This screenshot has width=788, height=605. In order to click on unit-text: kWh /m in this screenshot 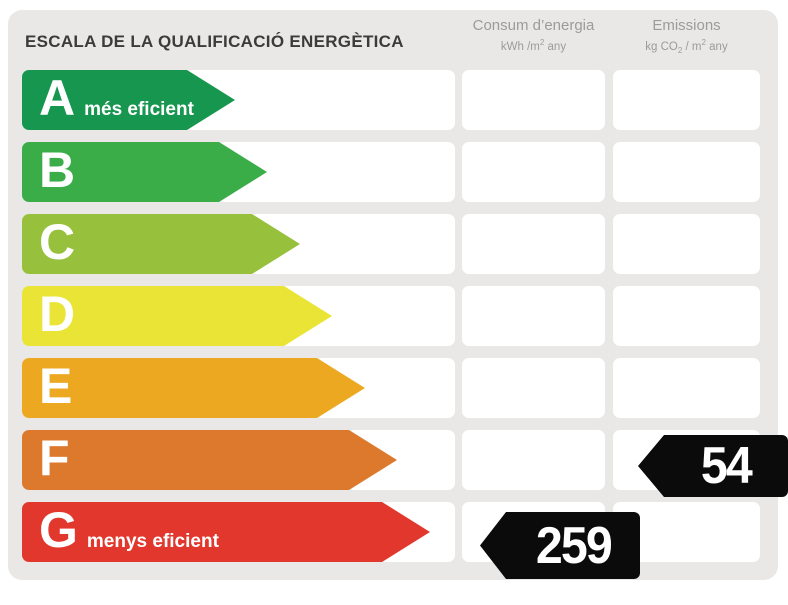, I will do `click(520, 46)`.